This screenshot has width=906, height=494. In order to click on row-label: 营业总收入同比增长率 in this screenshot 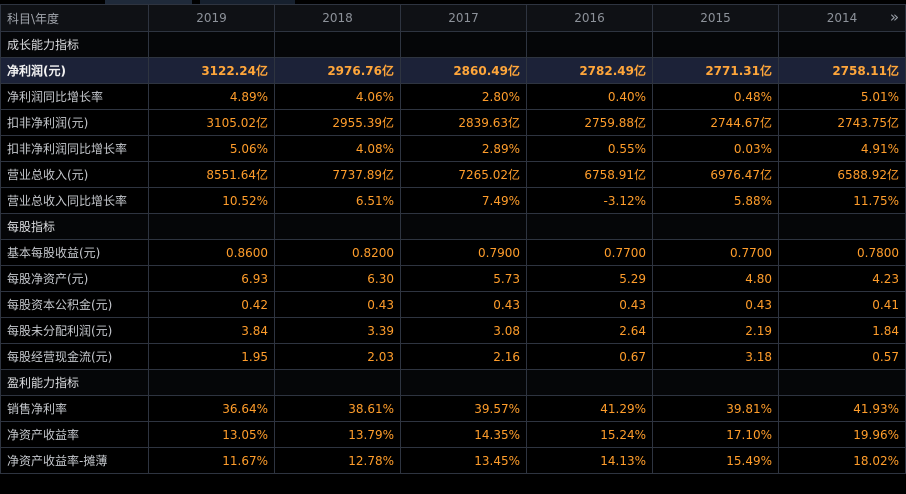, I will do `click(74, 200)`.